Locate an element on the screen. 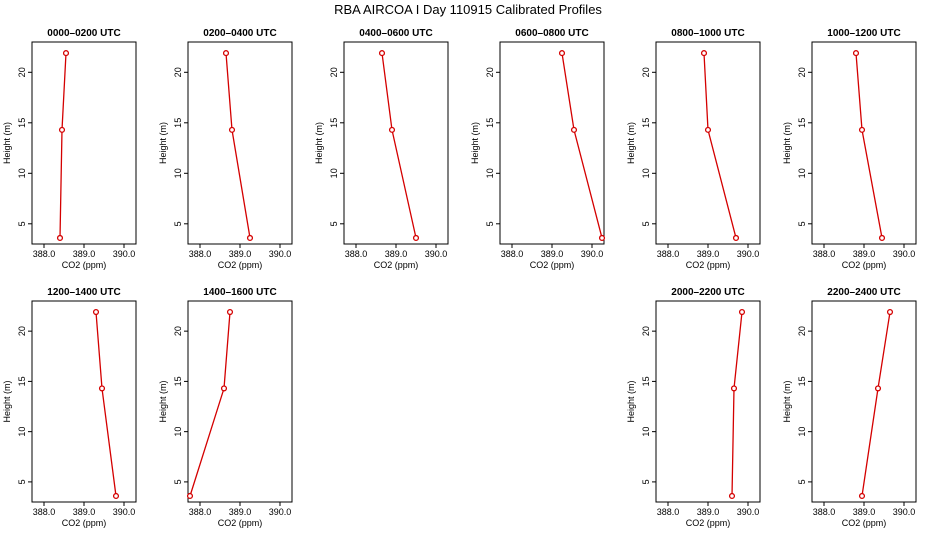 Image resolution: width=936 pixels, height=540 pixels. panel-title: 0800–1000 UTC is located at coordinates (707, 33).